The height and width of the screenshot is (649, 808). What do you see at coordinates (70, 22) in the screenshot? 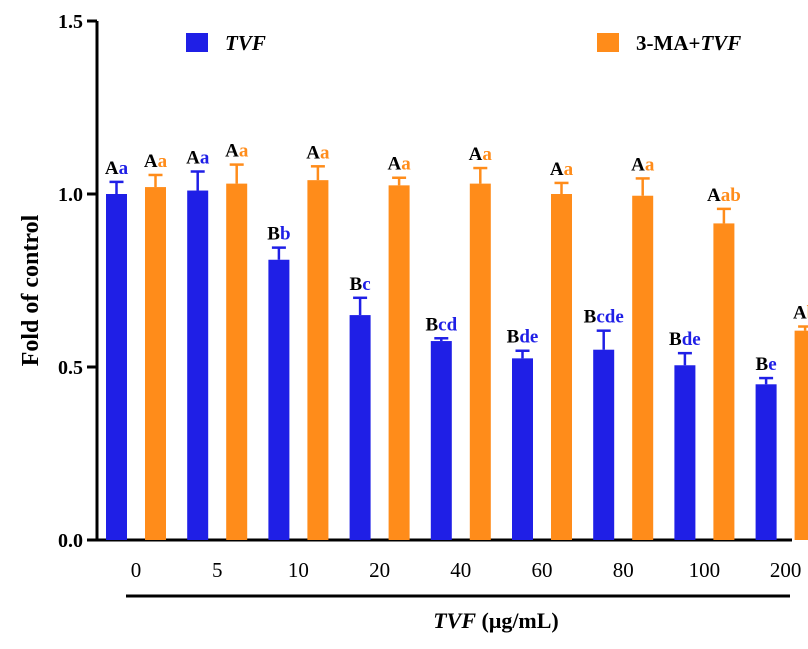
I see `y-tick-label: 1.5` at bounding box center [70, 22].